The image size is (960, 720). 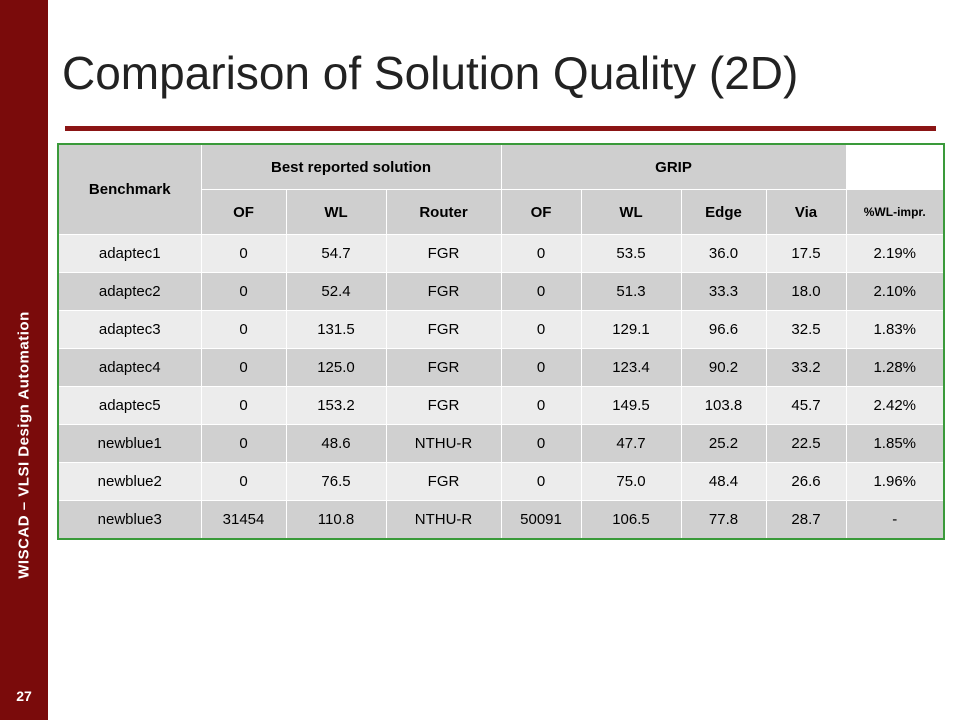 I want to click on table-row: newblue2 0 76.5 FGR 0 75.0 48.4 26.6 1.96%, so click(x=501, y=481).